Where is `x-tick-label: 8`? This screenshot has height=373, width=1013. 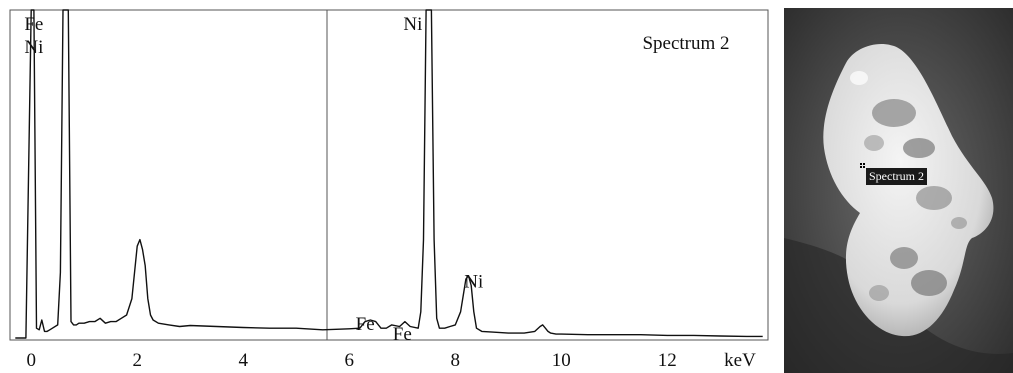
x-tick-label: 8 is located at coordinates (456, 360).